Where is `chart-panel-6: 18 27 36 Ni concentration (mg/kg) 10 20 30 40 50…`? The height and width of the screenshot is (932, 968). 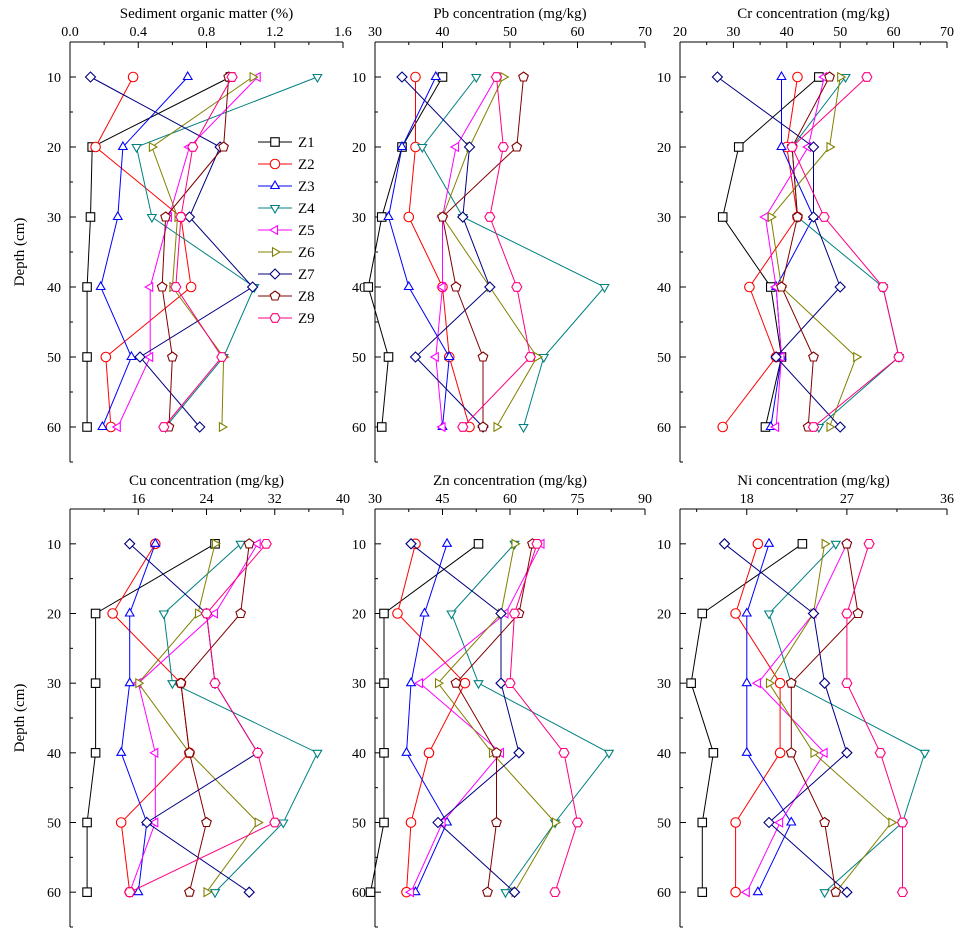 chart-panel-6: 18 27 36 Ni concentration (mg/kg) 10 20 30 40 50… is located at coordinates (805, 700).